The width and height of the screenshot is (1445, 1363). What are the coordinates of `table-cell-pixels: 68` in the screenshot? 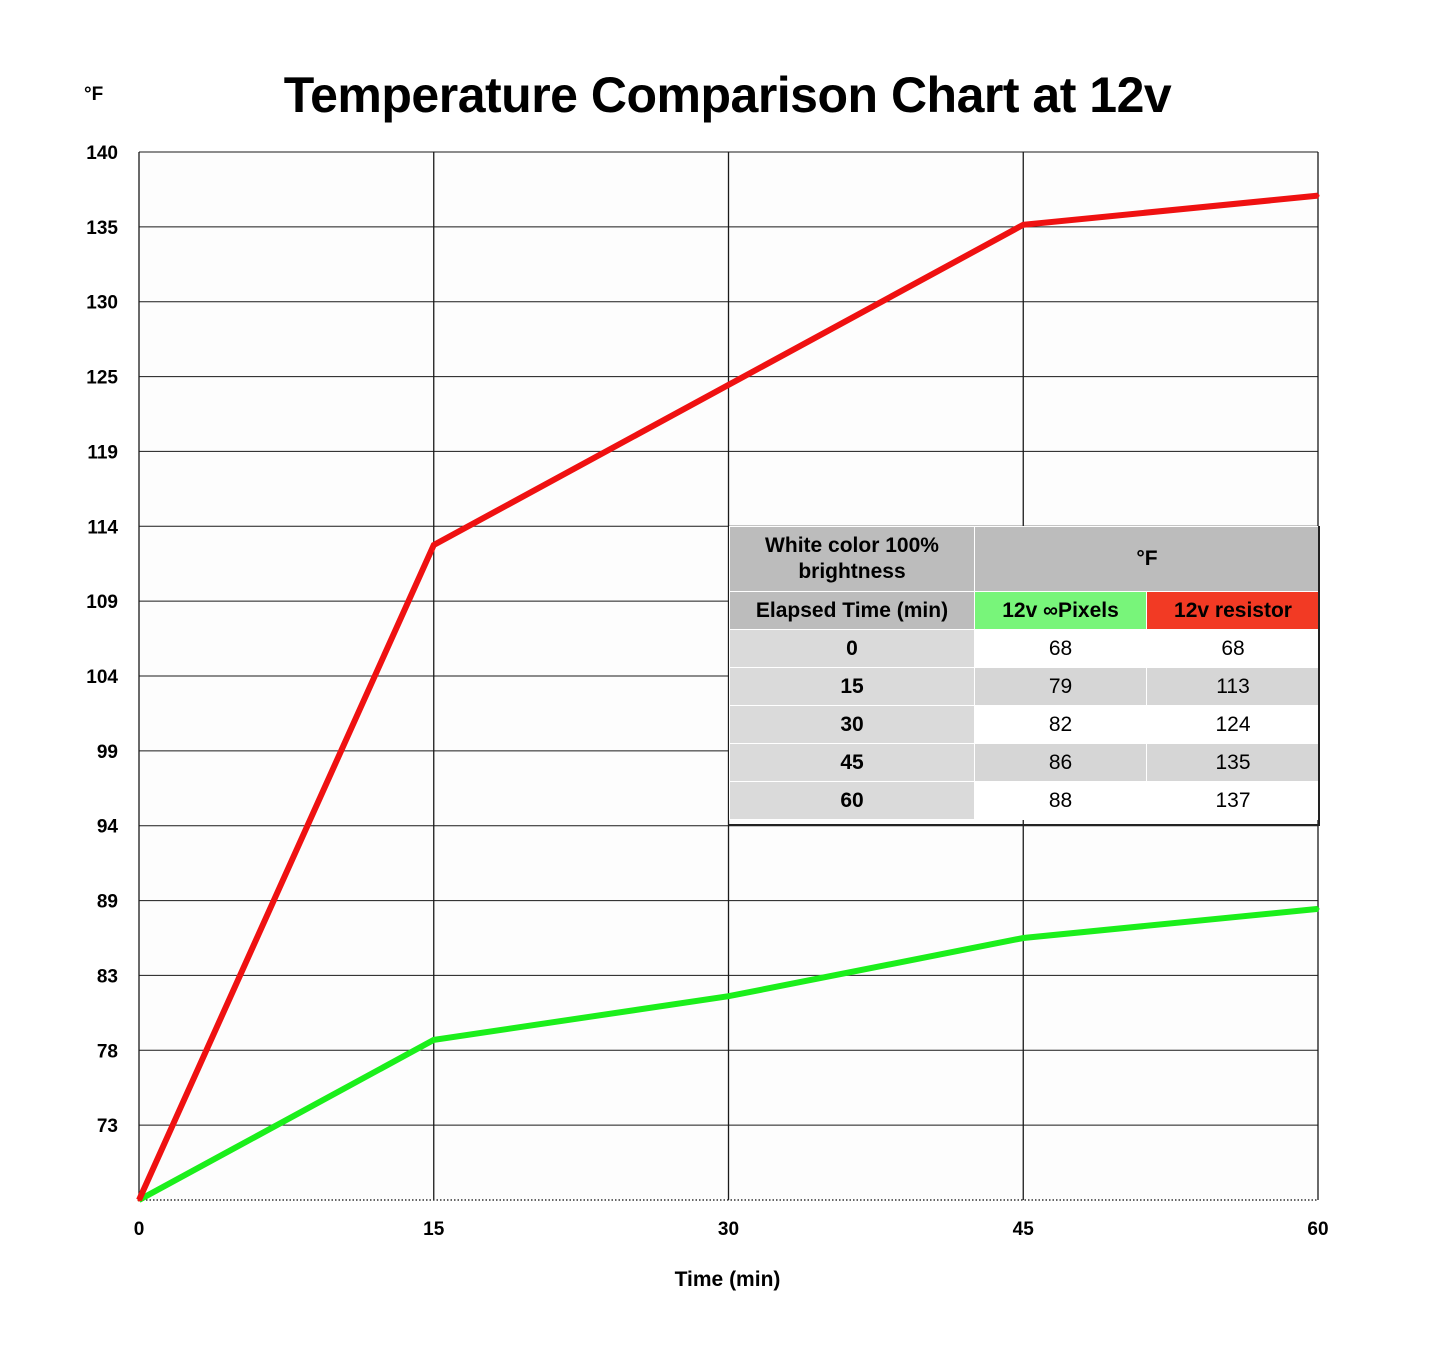 It's located at (1060, 648).